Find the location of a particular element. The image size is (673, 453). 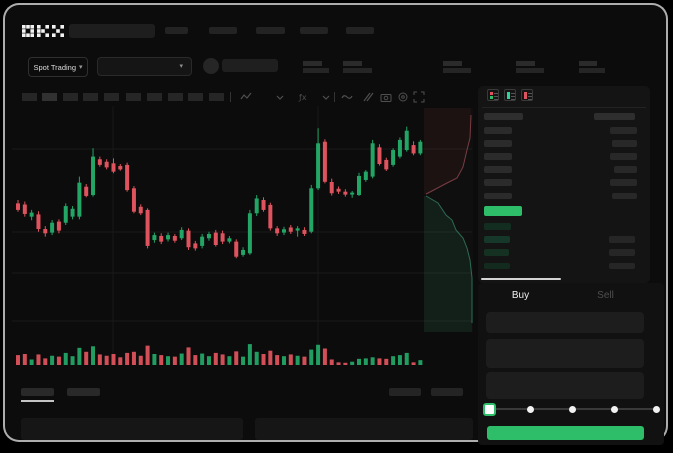

line-type-icon is located at coordinates (347, 97).